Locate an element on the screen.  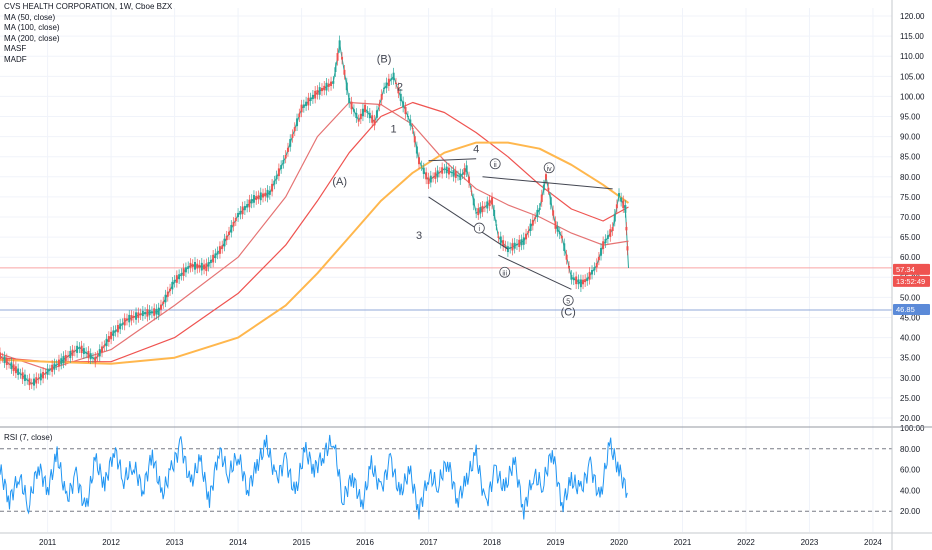
y-tick-label: 45.00 is located at coordinates (910, 317).